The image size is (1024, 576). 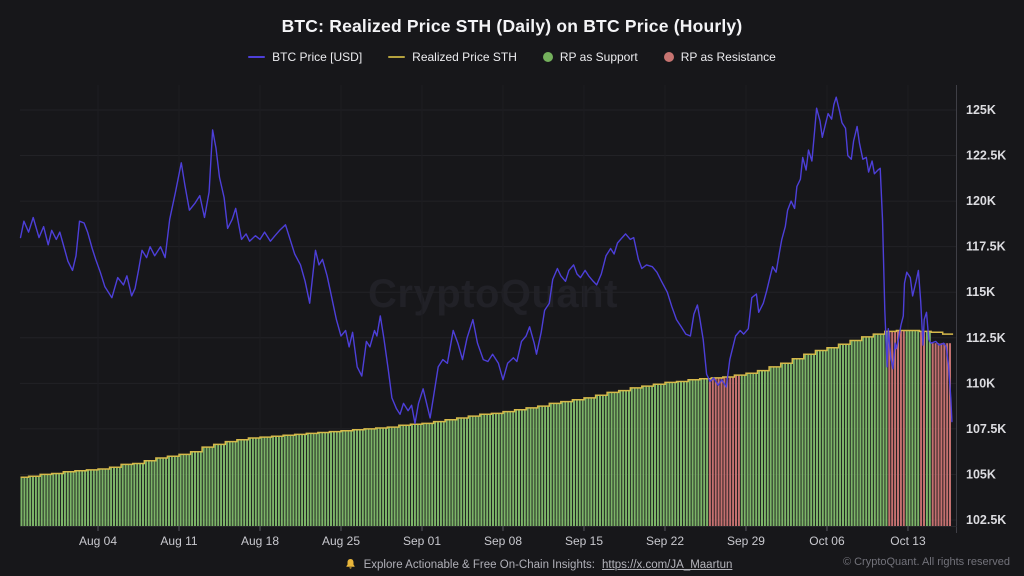 I want to click on legend-item-realized-price-sth: Realized Price STH, so click(x=452, y=57).